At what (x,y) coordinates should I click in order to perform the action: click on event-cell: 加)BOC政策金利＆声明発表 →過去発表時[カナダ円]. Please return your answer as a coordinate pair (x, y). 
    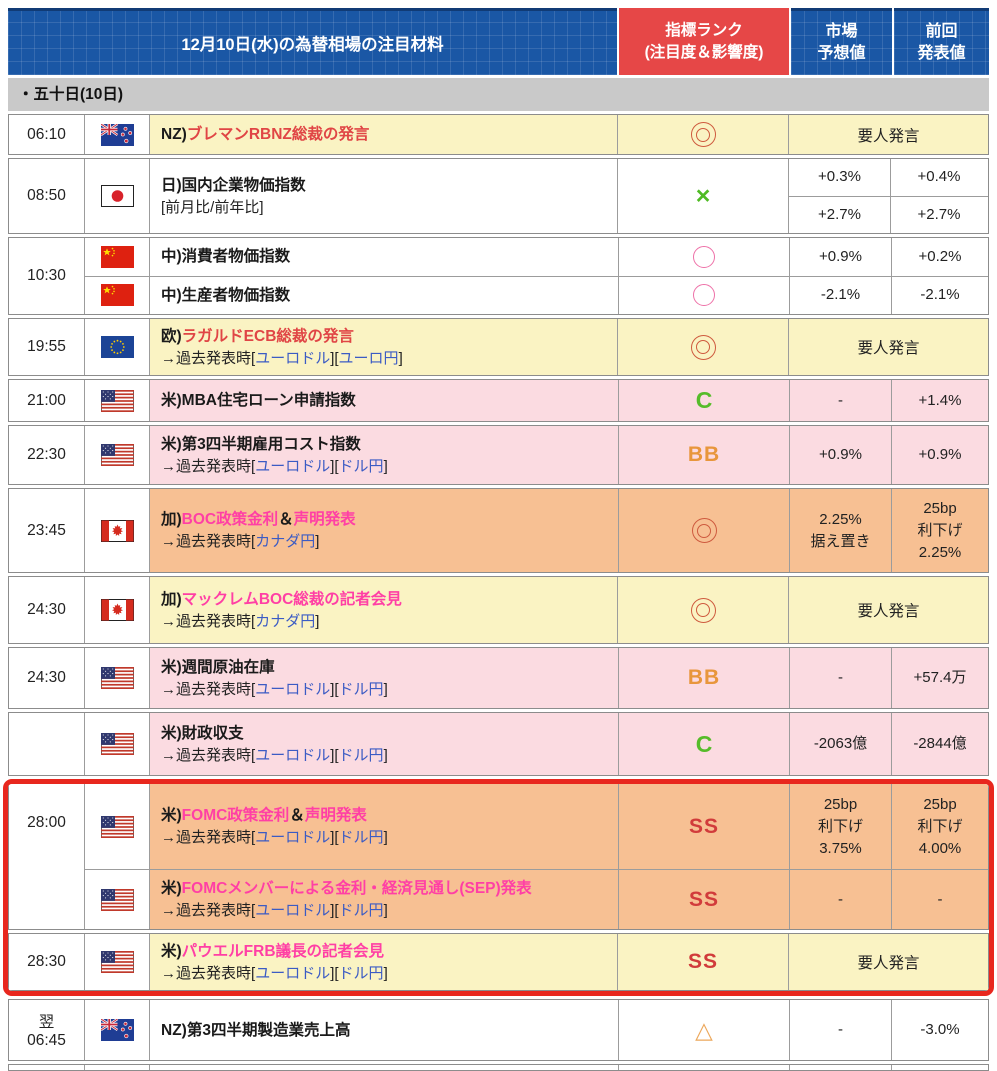
    Looking at the image, I should click on (384, 530).